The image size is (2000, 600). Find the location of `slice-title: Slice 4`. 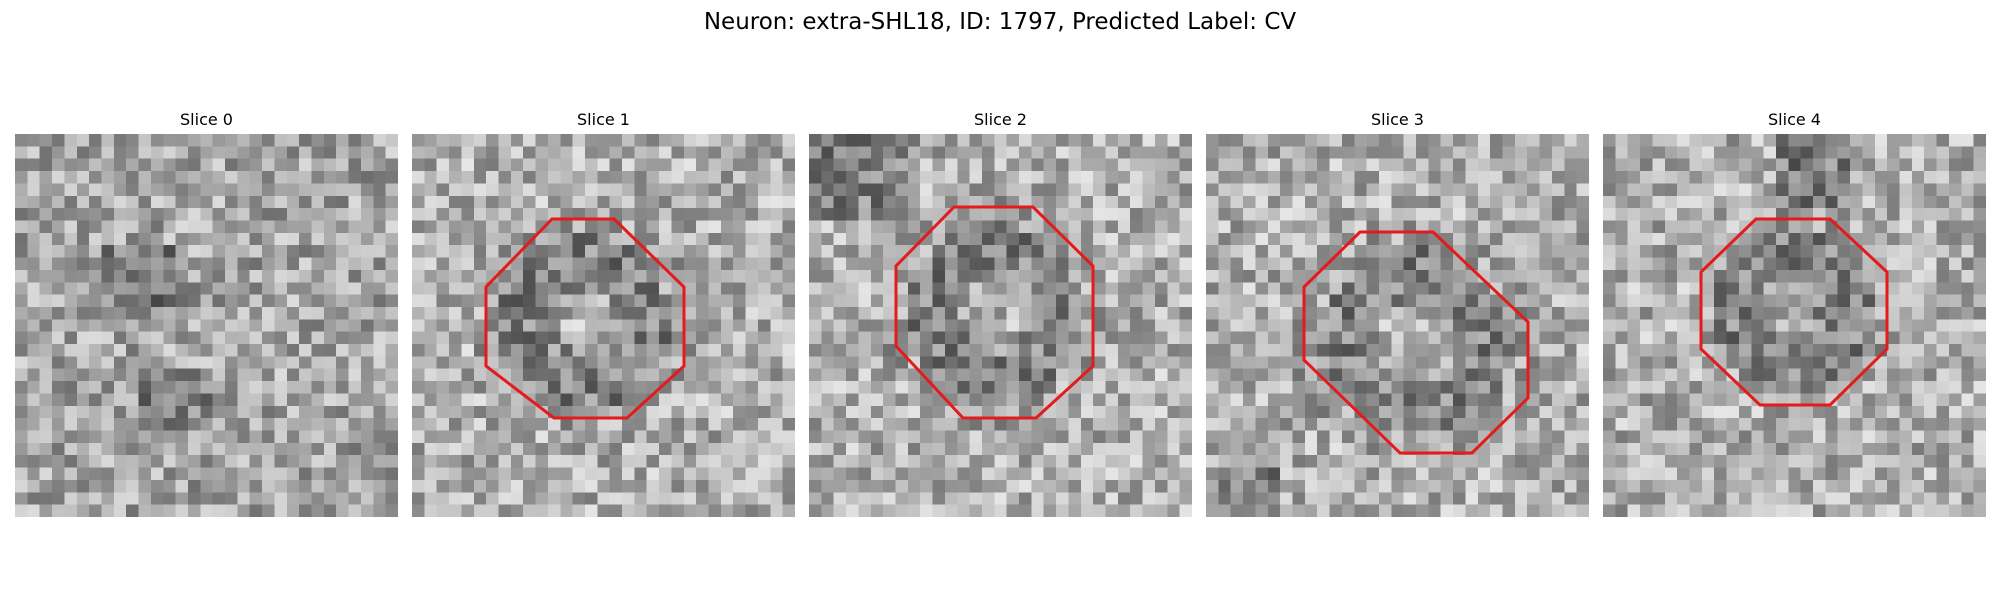

slice-title: Slice 4 is located at coordinates (1794, 119).